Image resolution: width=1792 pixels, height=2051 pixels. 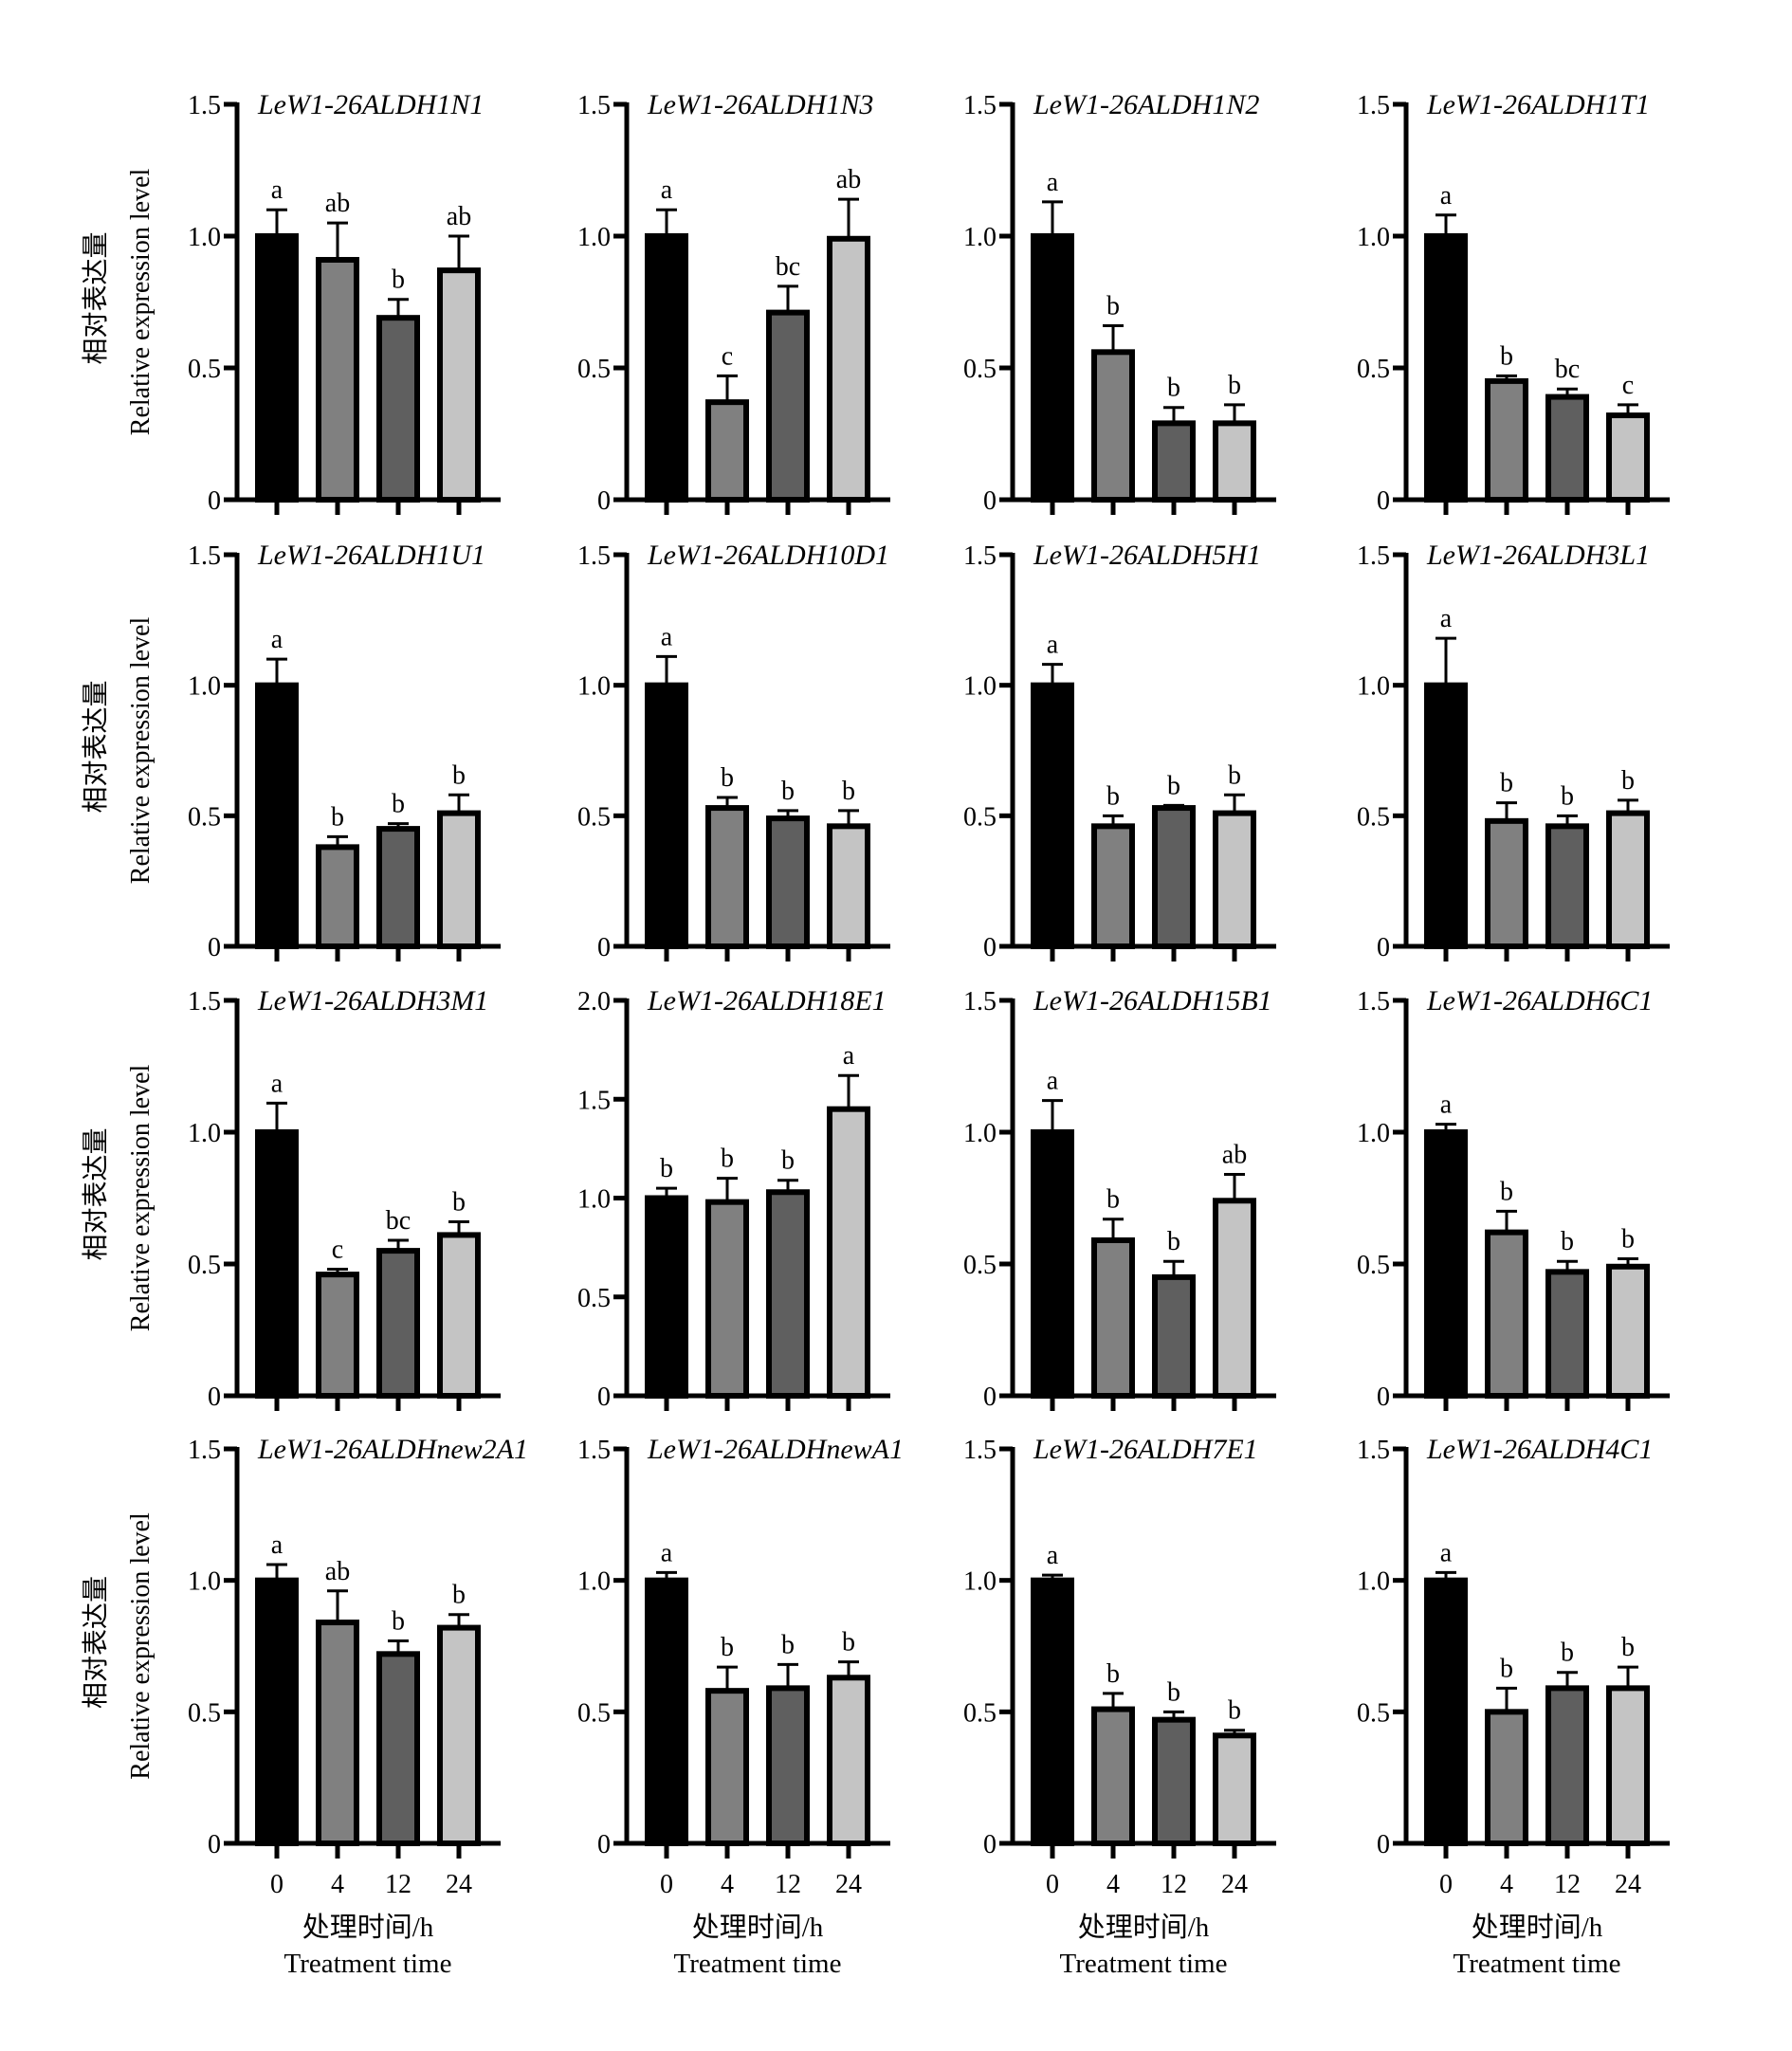 I want to click on panel-title: LeW1-26ALDH1T1, so click(x=1538, y=104).